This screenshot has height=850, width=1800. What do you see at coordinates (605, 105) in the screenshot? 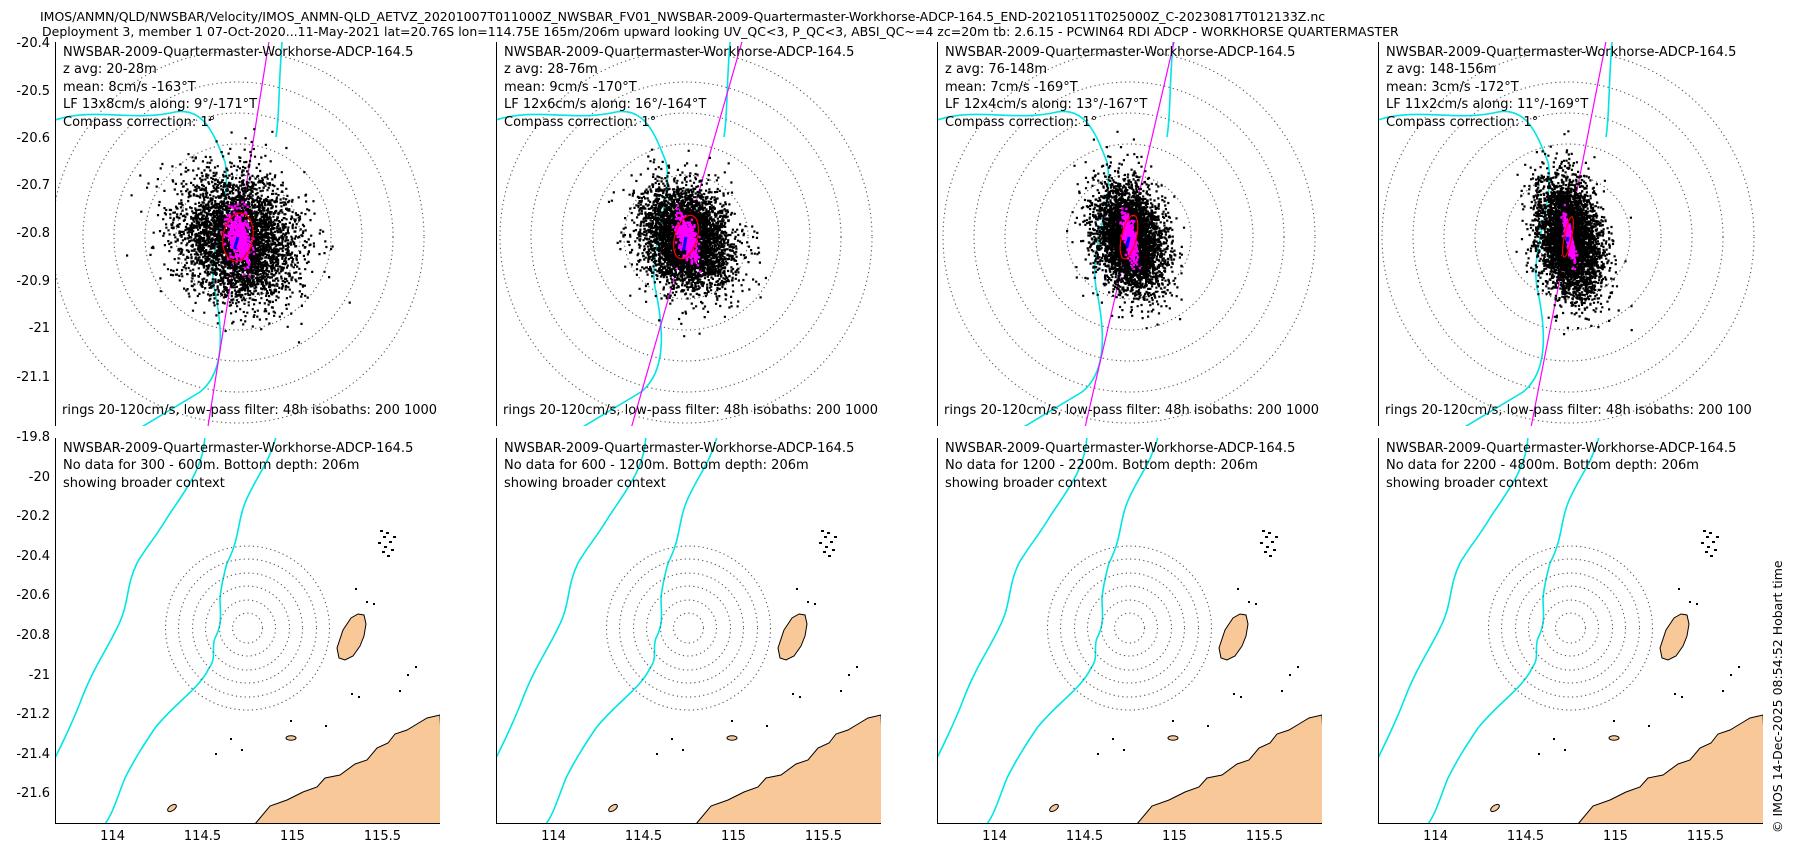
I see `stat-line-3: LF 12x6cm/s along: 16°/-164°T` at bounding box center [605, 105].